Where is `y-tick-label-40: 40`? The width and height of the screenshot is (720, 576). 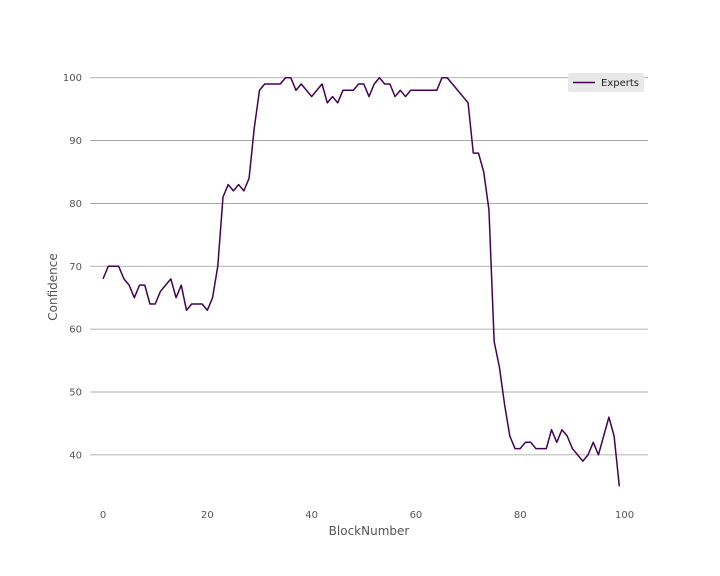 y-tick-label-40: 40 is located at coordinates (75, 455).